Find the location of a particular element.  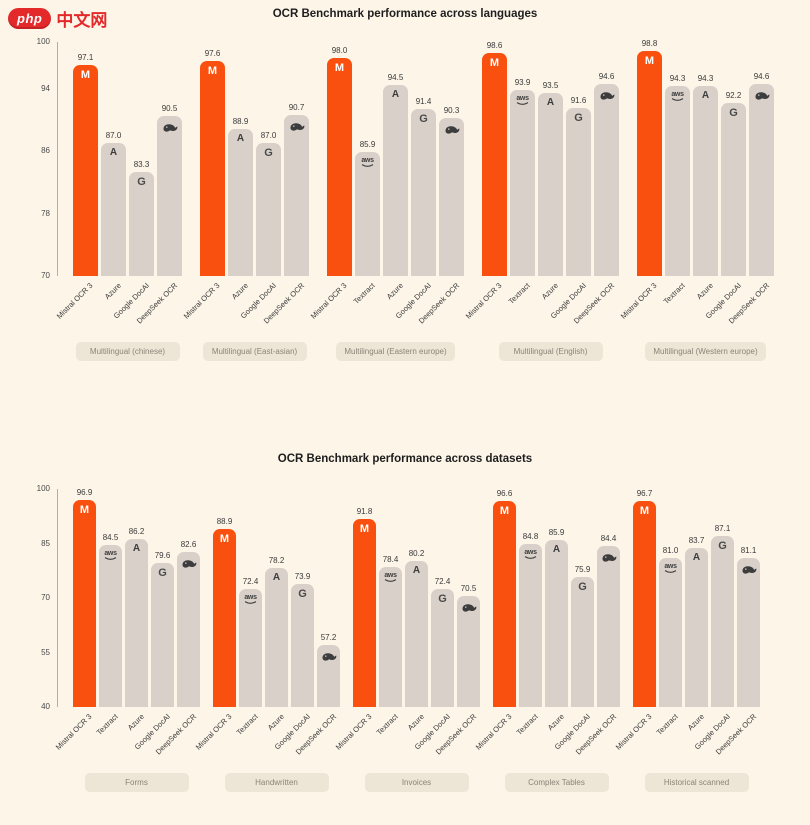

bar-value-label: 88.9 is located at coordinates (224, 522).